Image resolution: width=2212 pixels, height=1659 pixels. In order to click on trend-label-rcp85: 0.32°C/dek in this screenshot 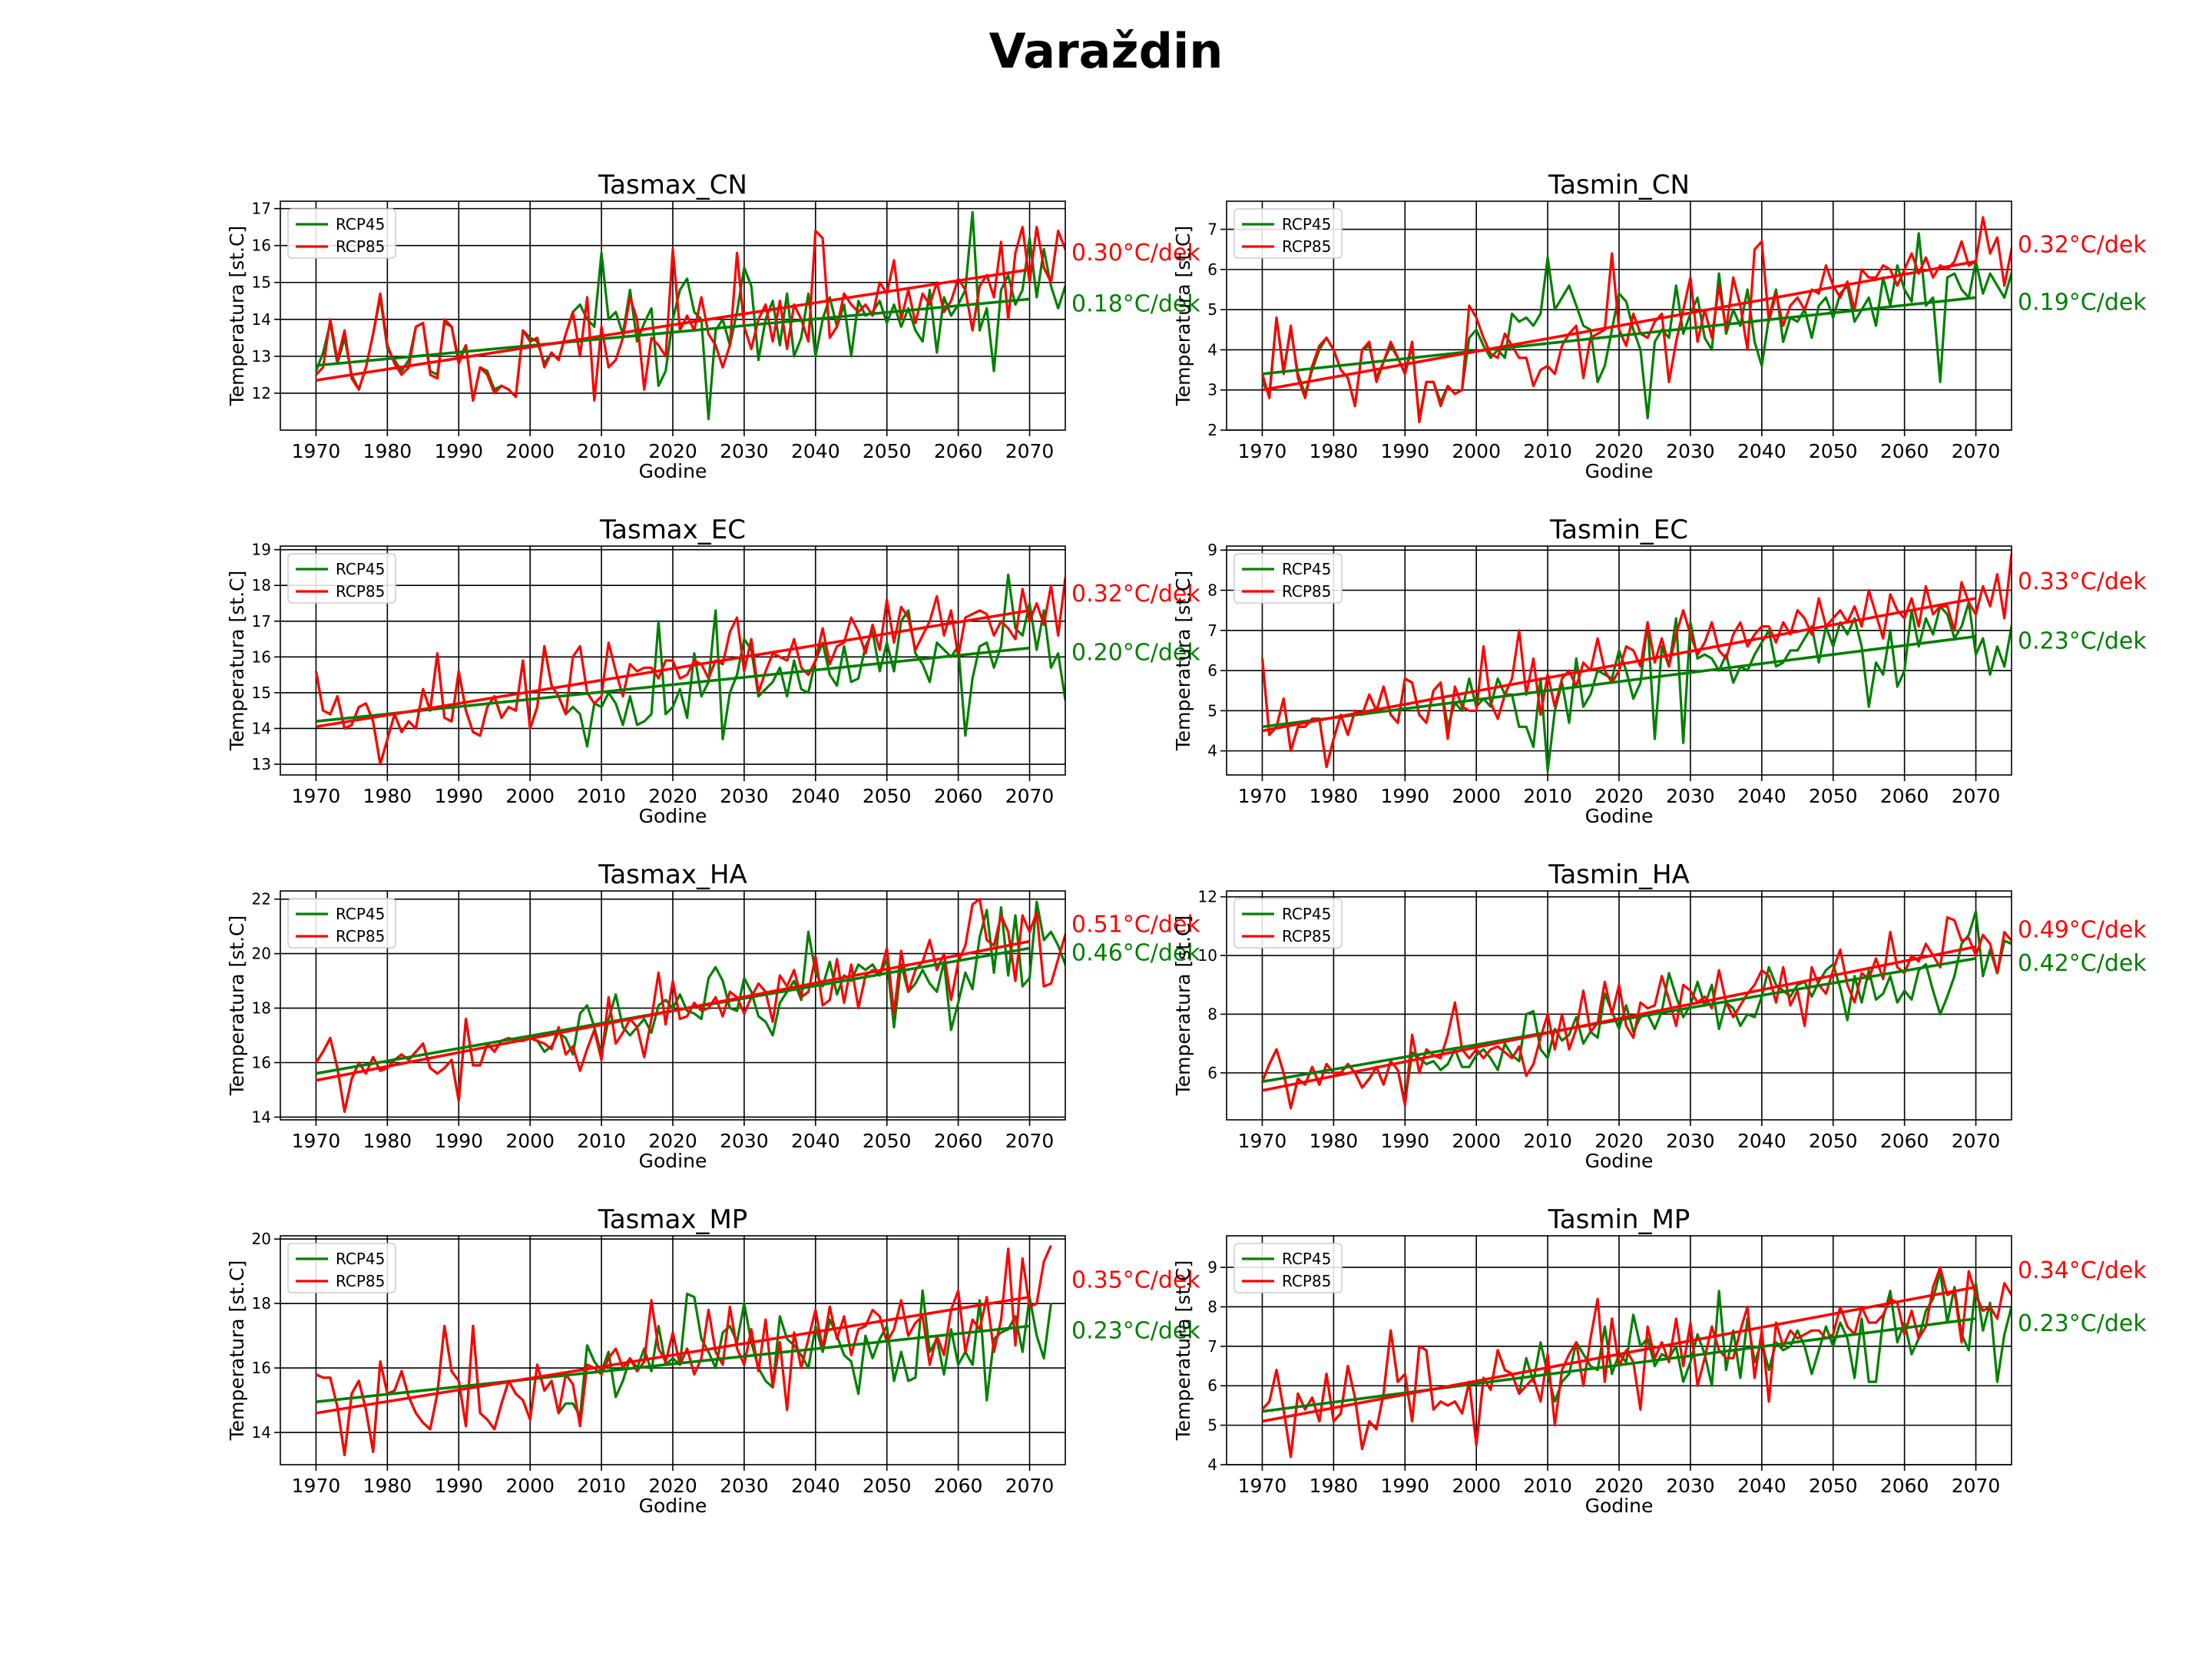, I will do `click(1135, 595)`.